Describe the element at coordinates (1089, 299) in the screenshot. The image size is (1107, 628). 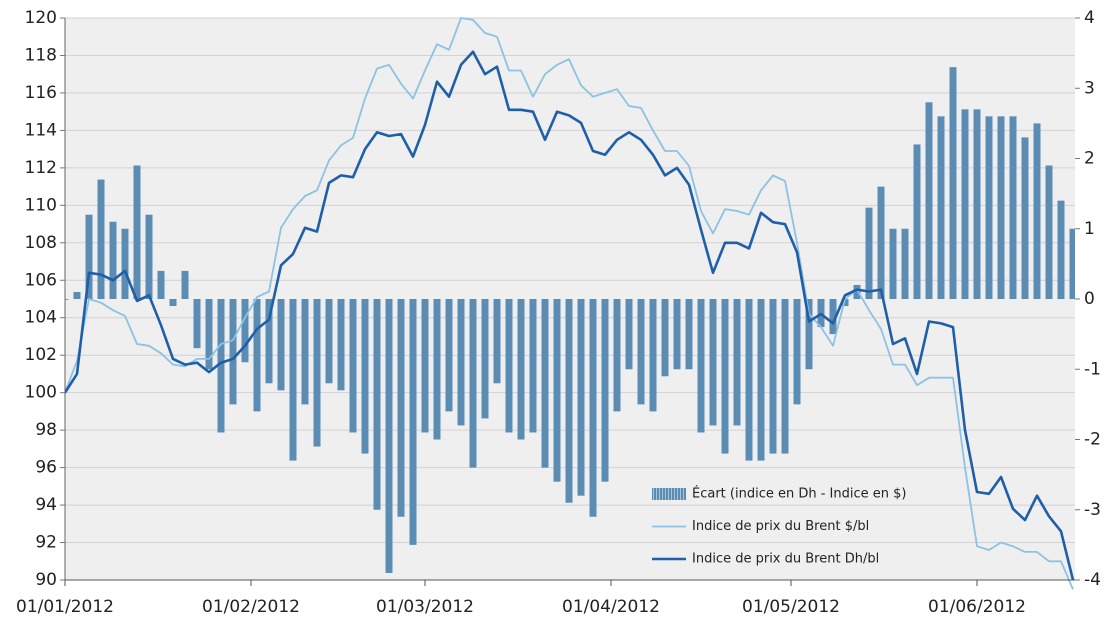
I see `y2-tick-label: 0` at that location.